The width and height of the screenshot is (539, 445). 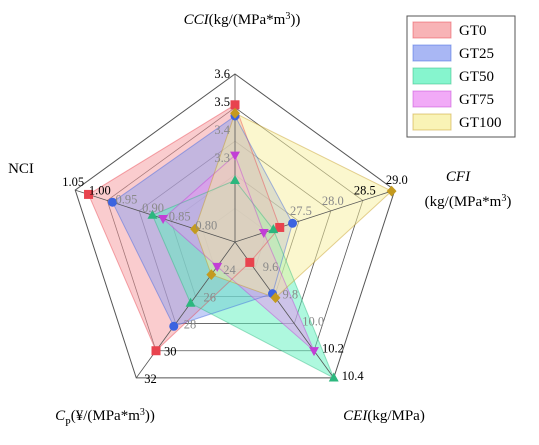 I want to click on tick-label-cei-4: 9.6, so click(x=271, y=267).